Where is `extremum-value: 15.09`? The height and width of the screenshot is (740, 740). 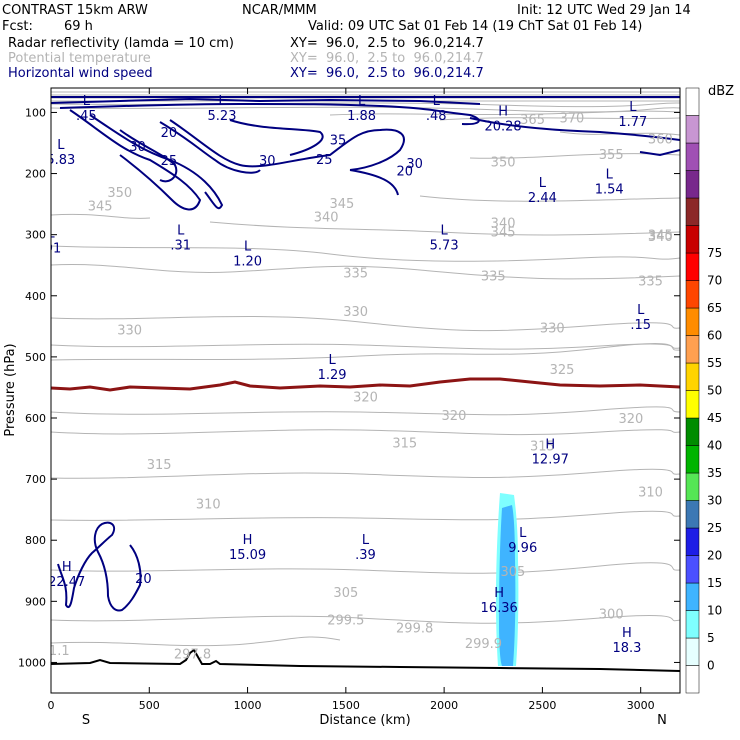 extremum-value: 15.09 is located at coordinates (247, 555).